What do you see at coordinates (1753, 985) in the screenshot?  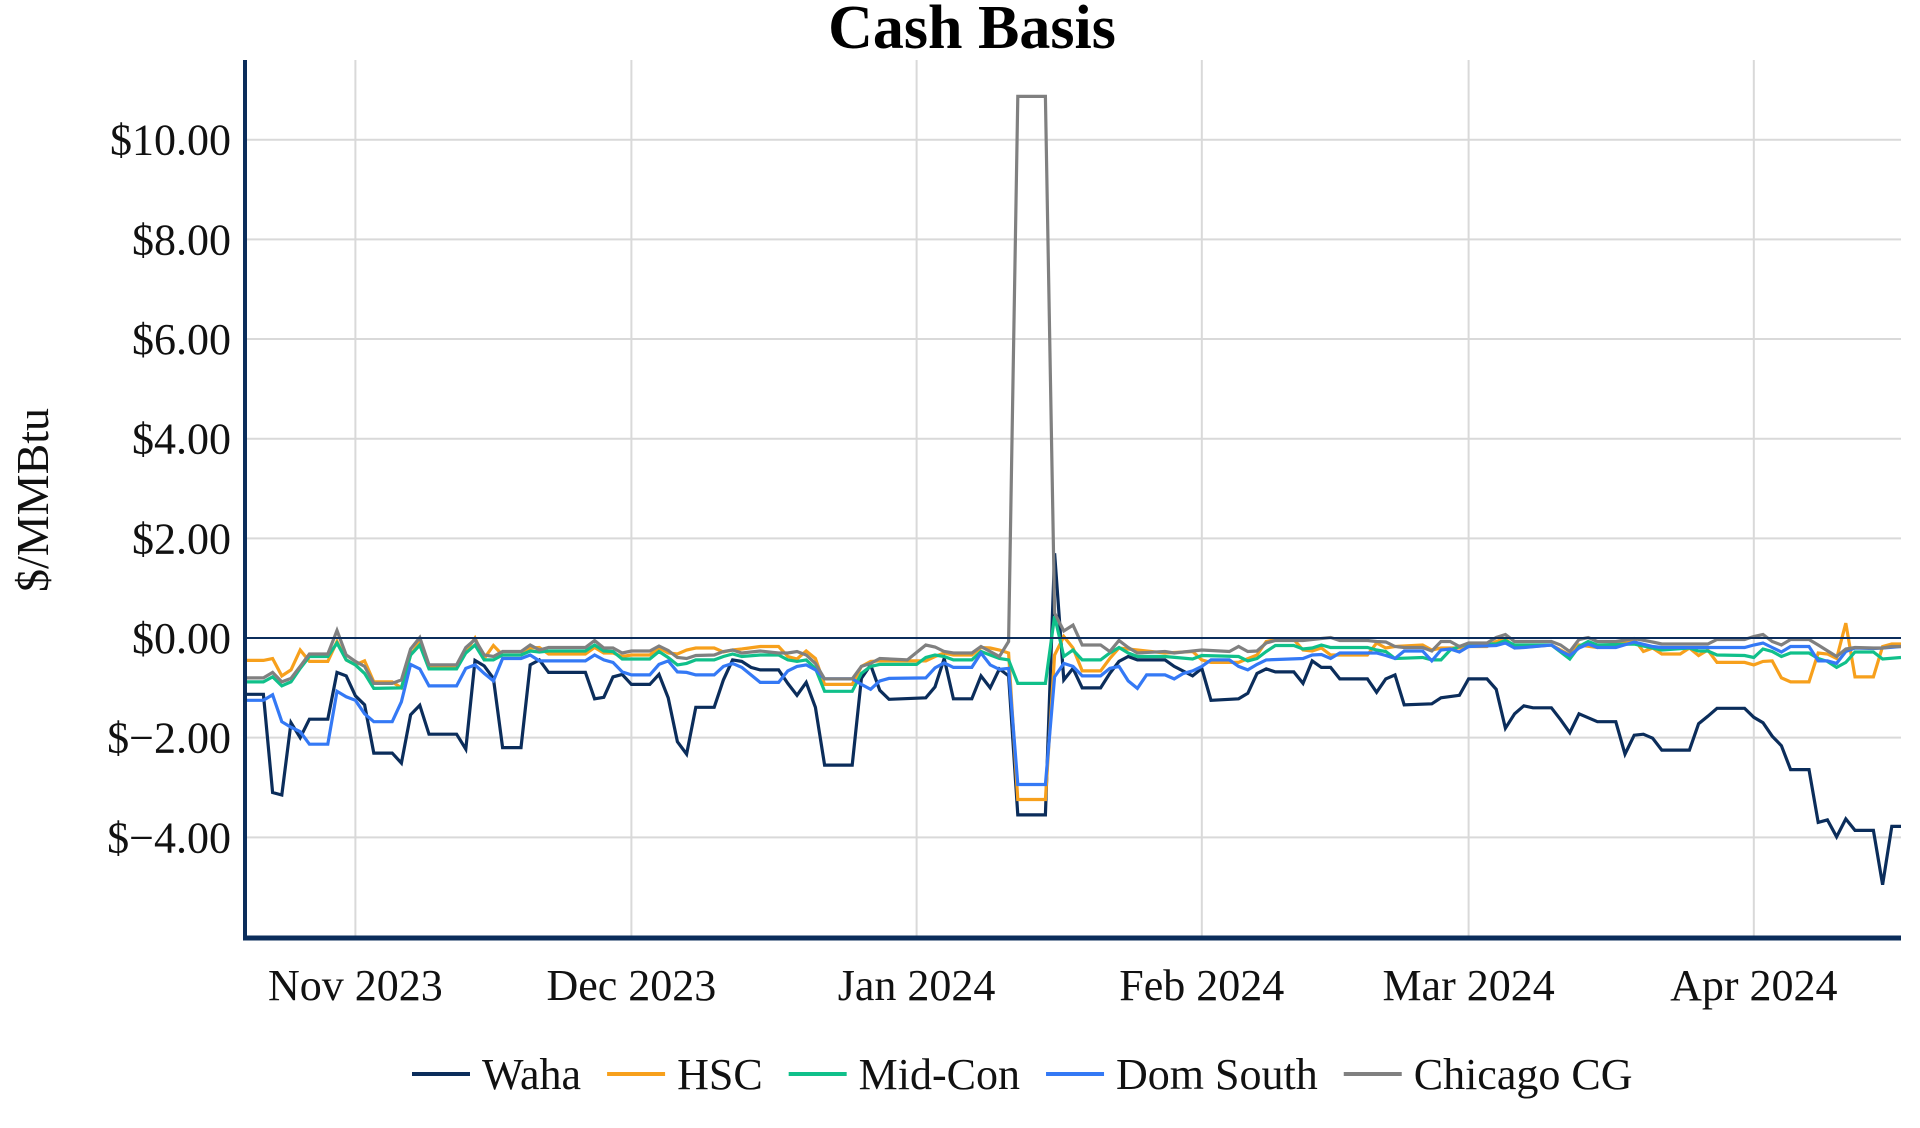 I see `x-tick-label: Apr 2024` at bounding box center [1753, 985].